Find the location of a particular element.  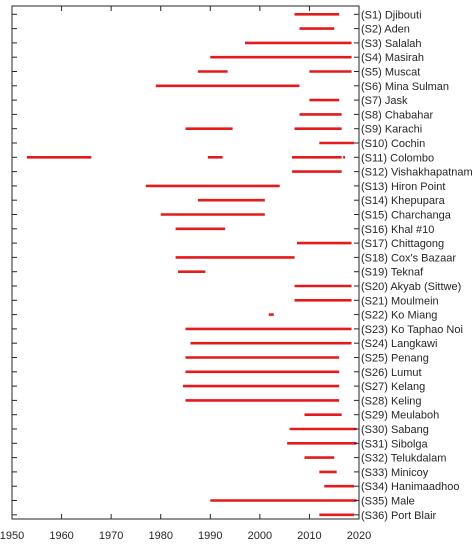

station-label: (S1) Djibouti is located at coordinates (391, 15).